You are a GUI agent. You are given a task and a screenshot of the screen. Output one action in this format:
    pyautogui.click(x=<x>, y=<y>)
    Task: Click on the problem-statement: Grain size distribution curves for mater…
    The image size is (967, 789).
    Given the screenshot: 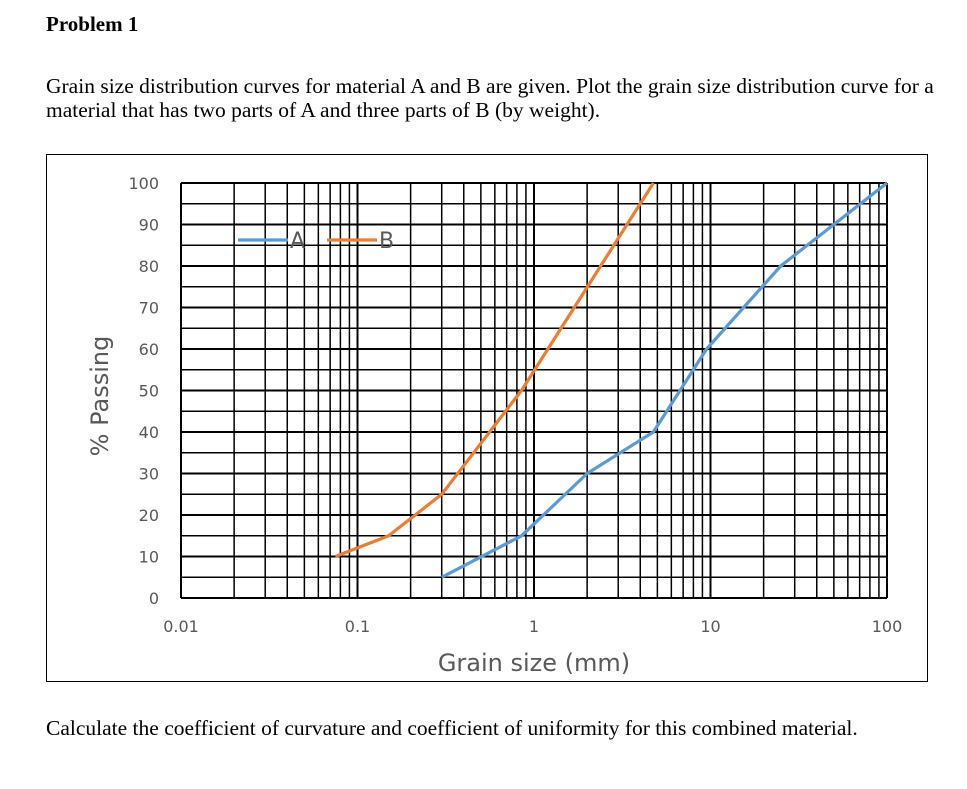 What is the action you would take?
    pyautogui.click(x=490, y=98)
    